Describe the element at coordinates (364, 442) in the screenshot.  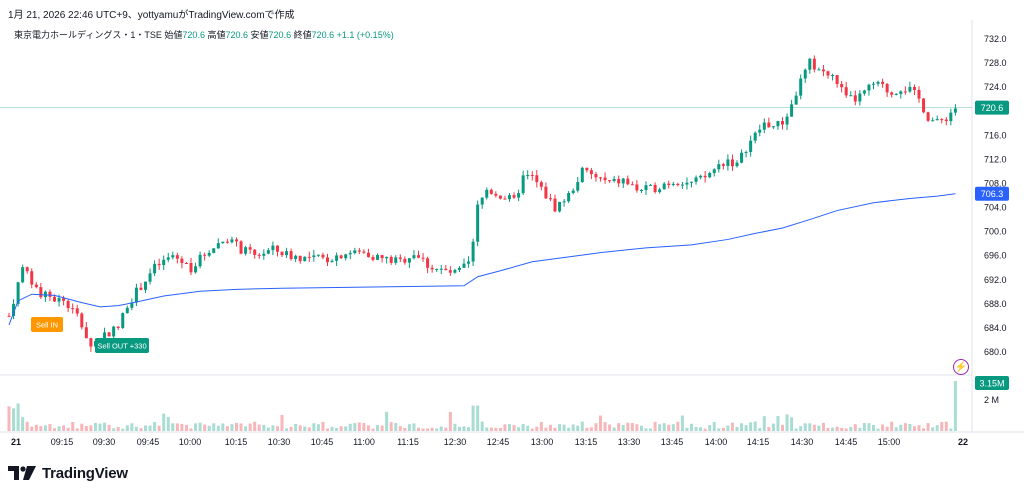
I see `x-tick-label: 11:00` at that location.